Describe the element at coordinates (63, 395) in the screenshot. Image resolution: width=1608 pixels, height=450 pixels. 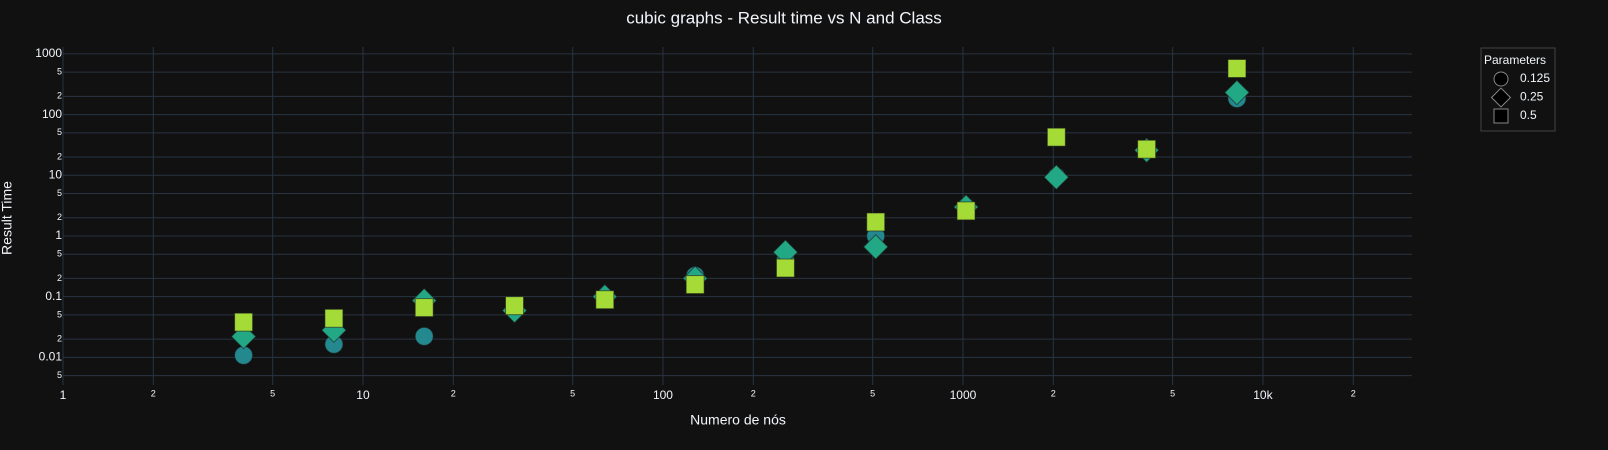
I see `x-tick-label: 1` at that location.